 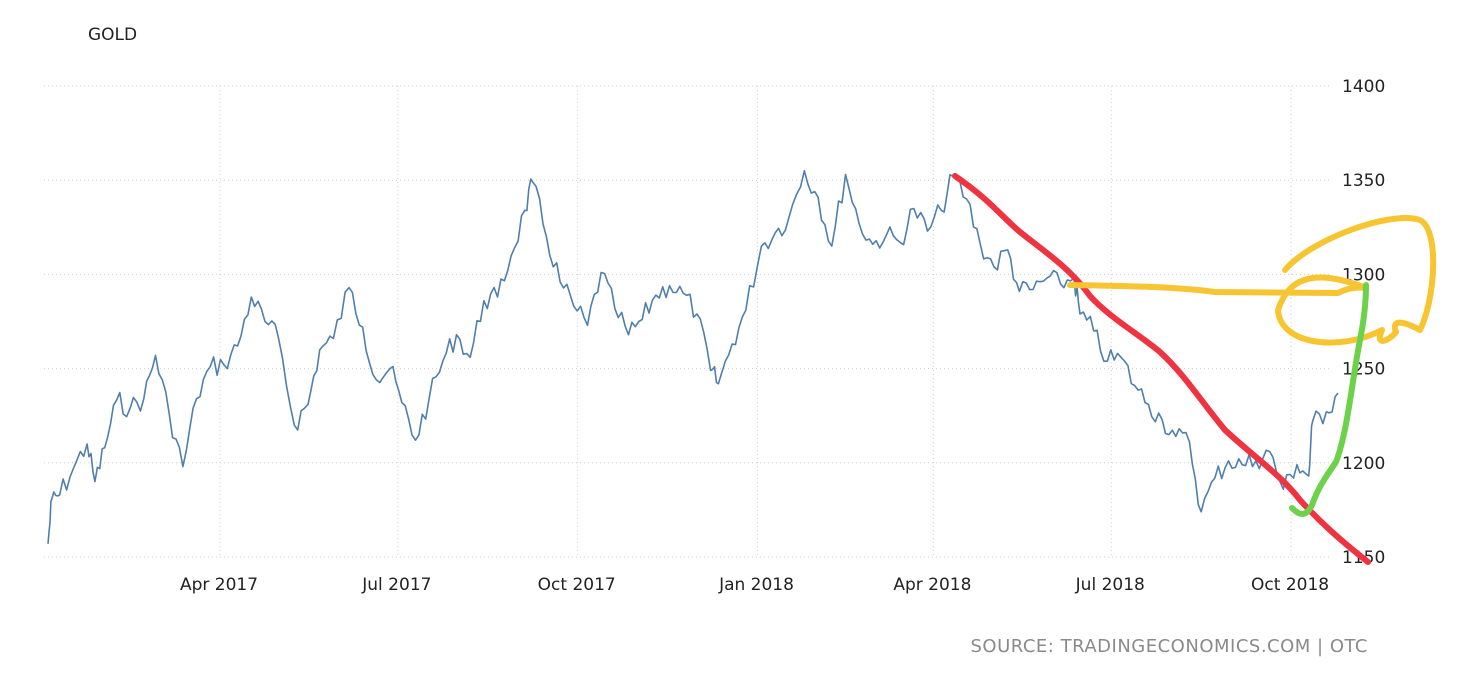 What do you see at coordinates (1356, 280) in the screenshot?
I see `yellow-circle-annotation` at bounding box center [1356, 280].